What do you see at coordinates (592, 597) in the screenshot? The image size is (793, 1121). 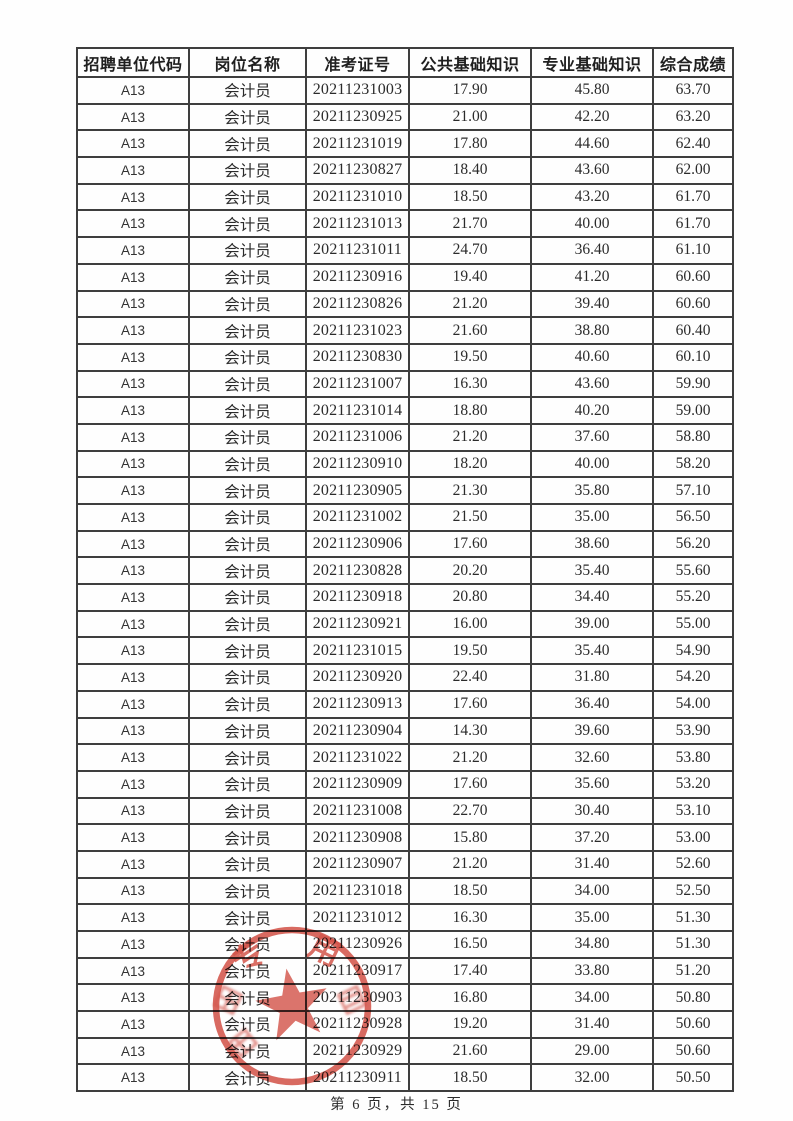 I see `cell-prof-basic-score: 34.40` at bounding box center [592, 597].